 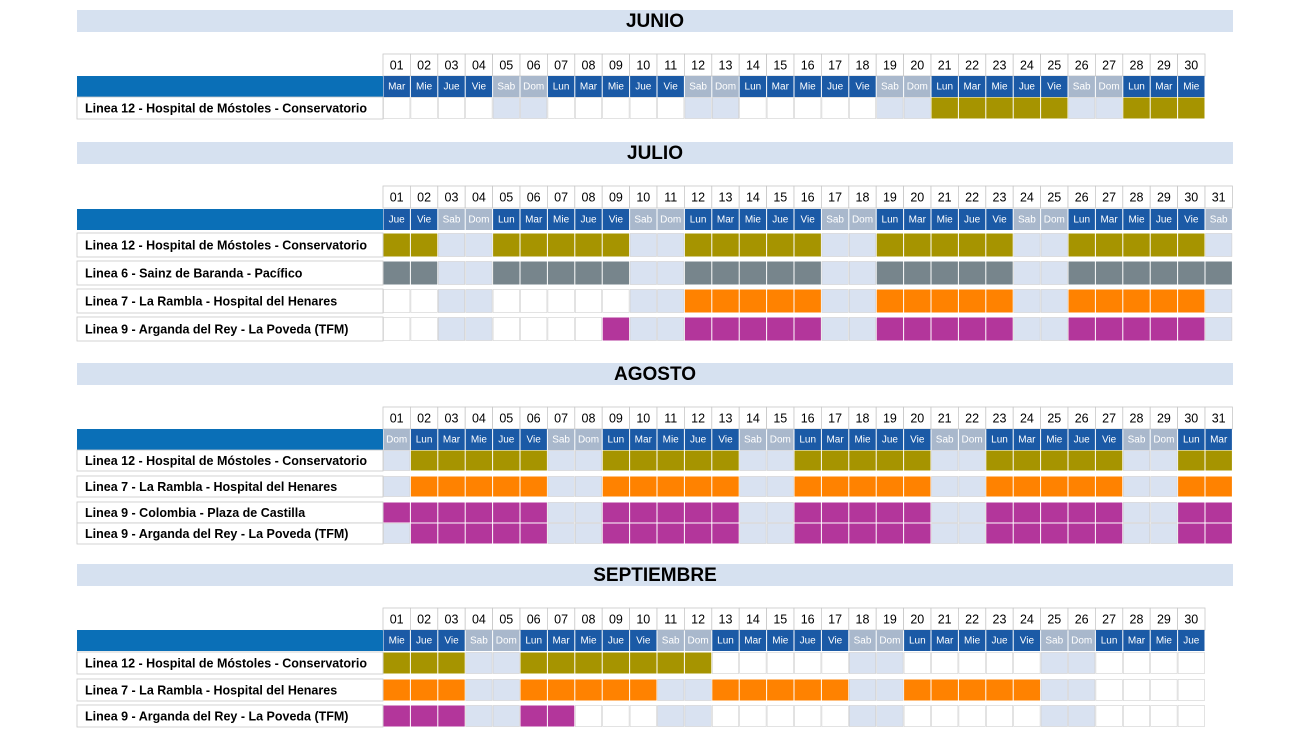 I want to click on day-number: 28, so click(x=1137, y=619).